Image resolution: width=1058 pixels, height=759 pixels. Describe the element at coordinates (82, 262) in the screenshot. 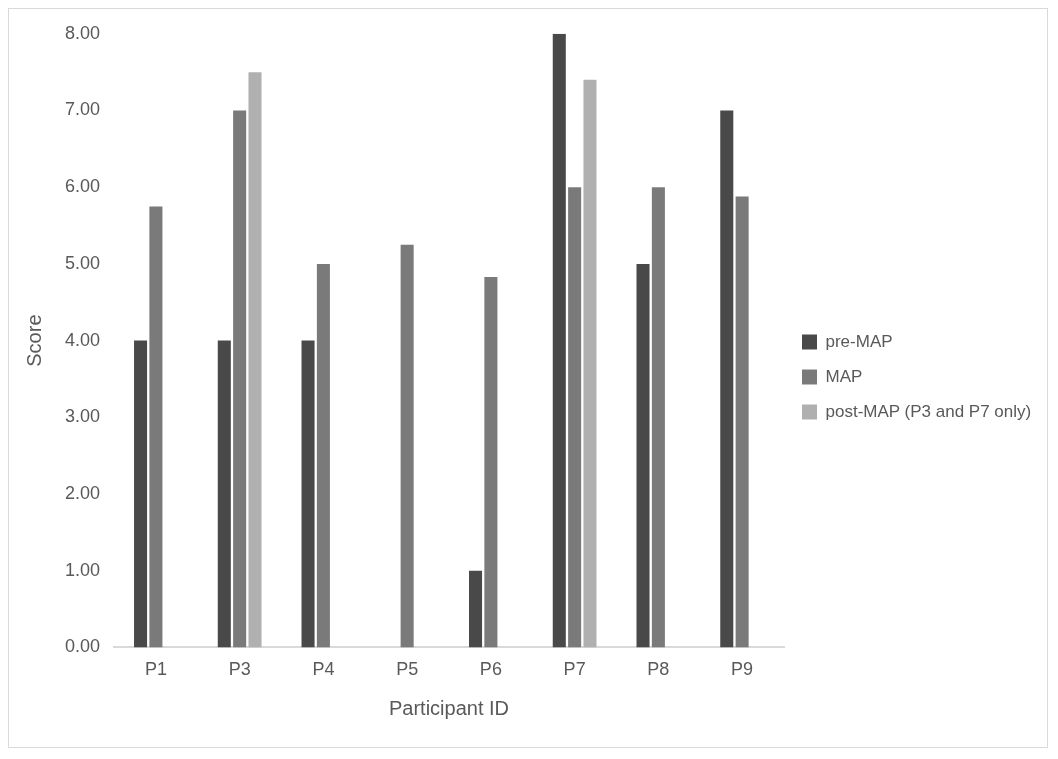

I see `y-tick-label: 5.00` at that location.